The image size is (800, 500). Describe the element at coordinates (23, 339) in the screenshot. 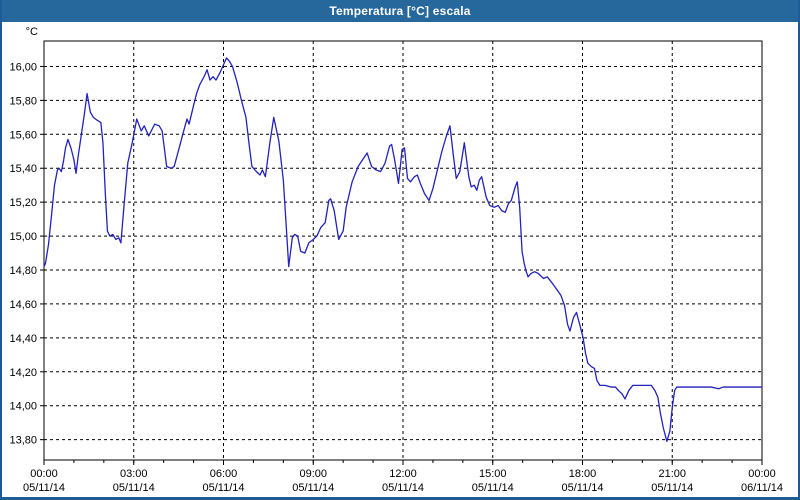

I see `y-axis-tick-label: 14,40` at that location.